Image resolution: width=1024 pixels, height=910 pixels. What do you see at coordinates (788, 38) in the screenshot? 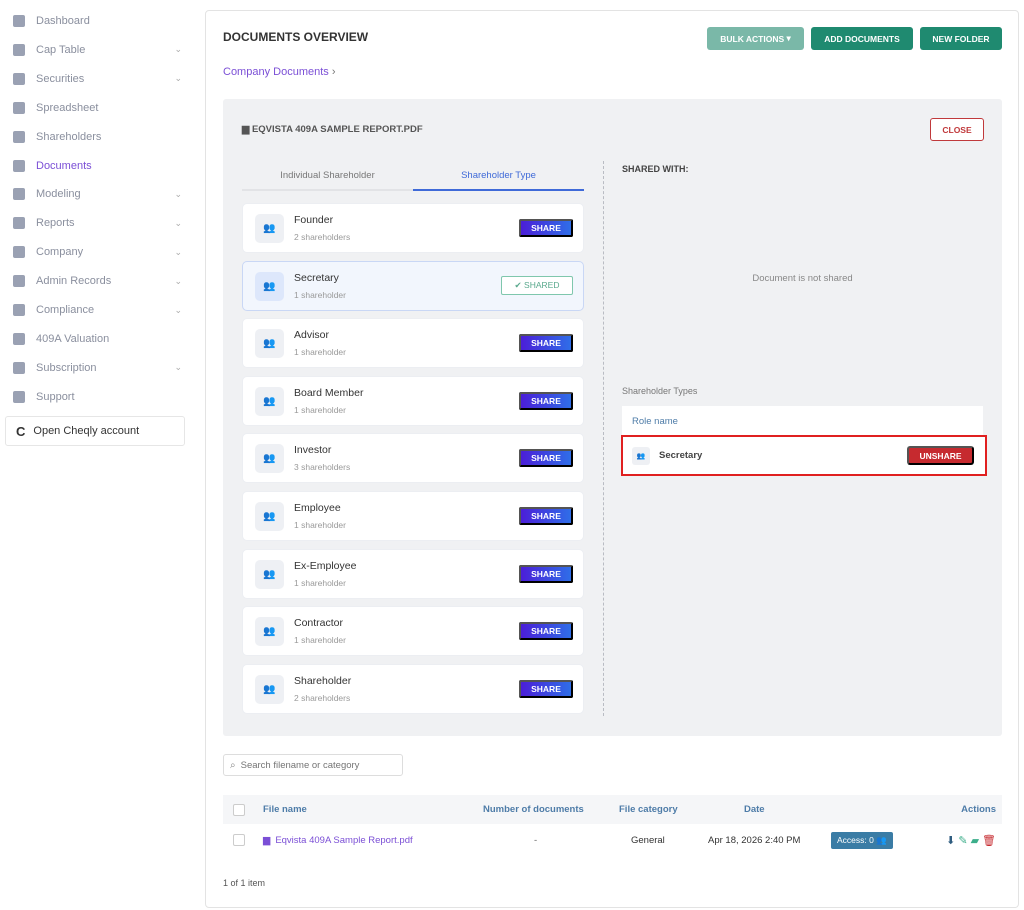
I see `caret-down-icon: ▾` at bounding box center [788, 38].